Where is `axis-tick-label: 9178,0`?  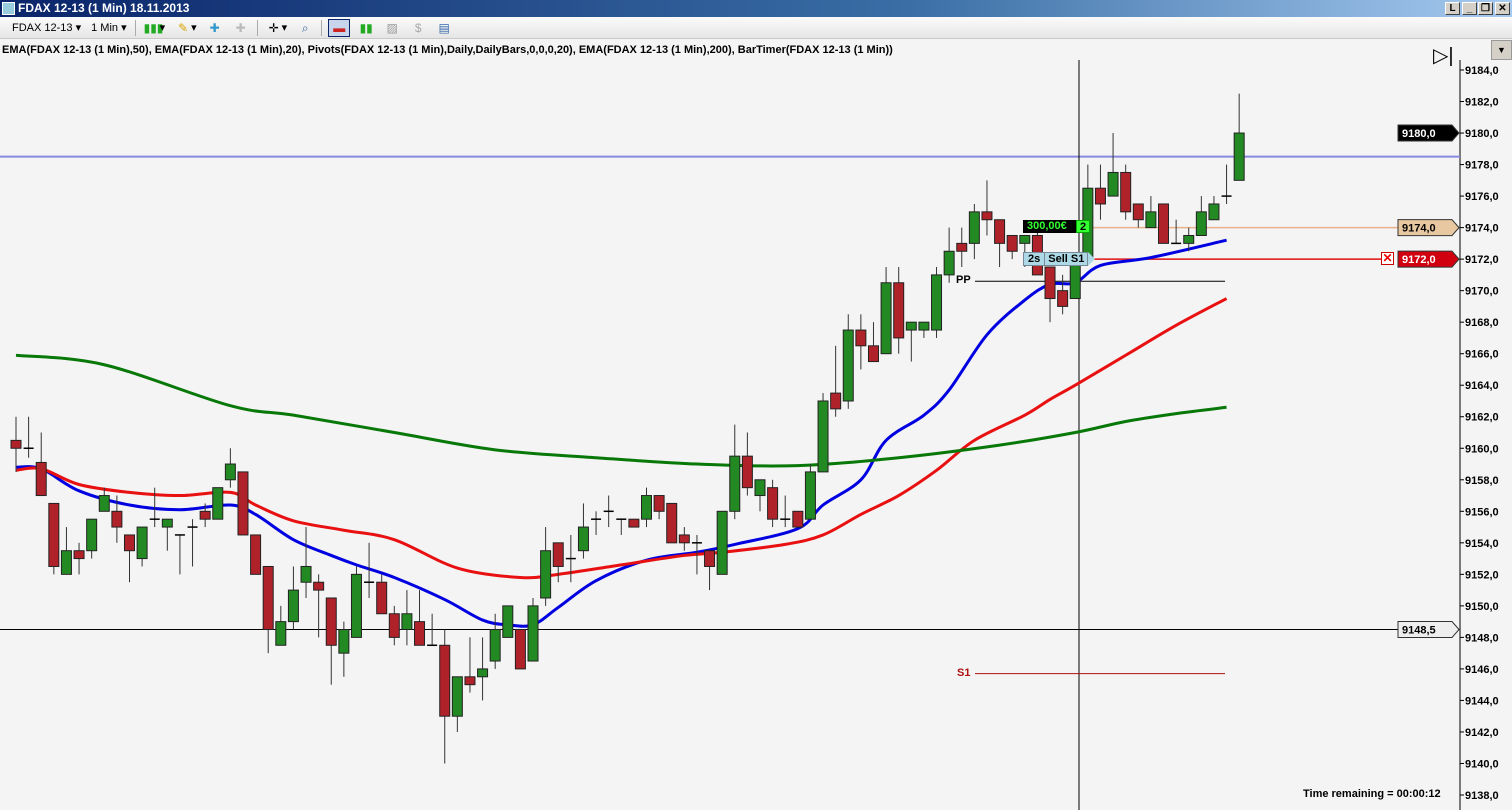 axis-tick-label: 9178,0 is located at coordinates (1482, 166).